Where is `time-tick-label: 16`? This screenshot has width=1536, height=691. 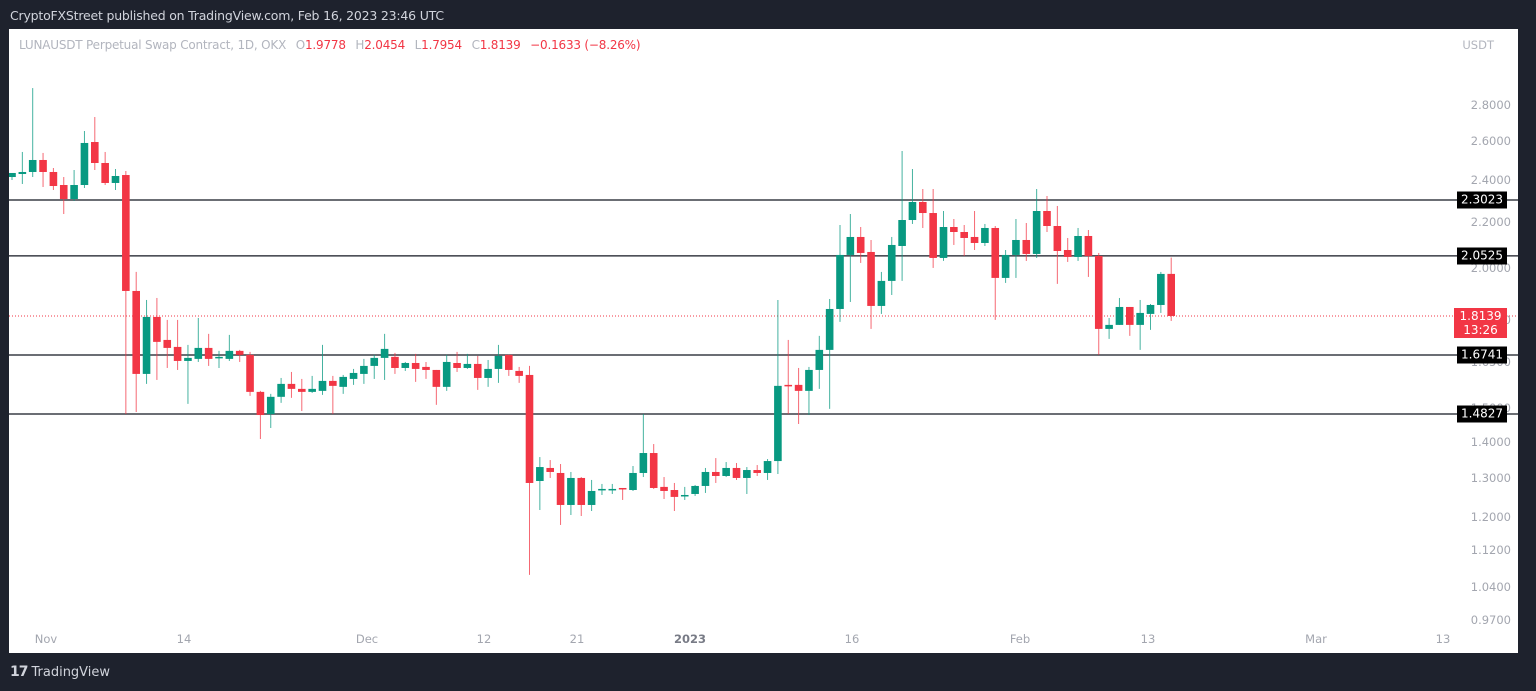 time-tick-label: 16 is located at coordinates (852, 639).